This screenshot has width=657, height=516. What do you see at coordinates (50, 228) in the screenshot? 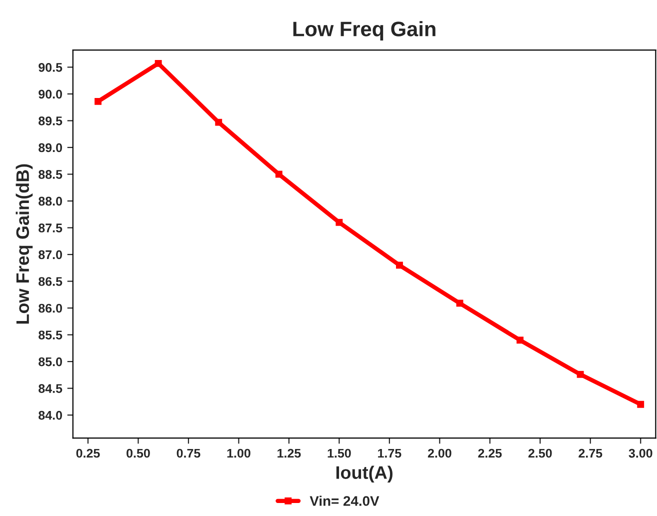
I see `y-tick-label: 87.5` at bounding box center [50, 228].